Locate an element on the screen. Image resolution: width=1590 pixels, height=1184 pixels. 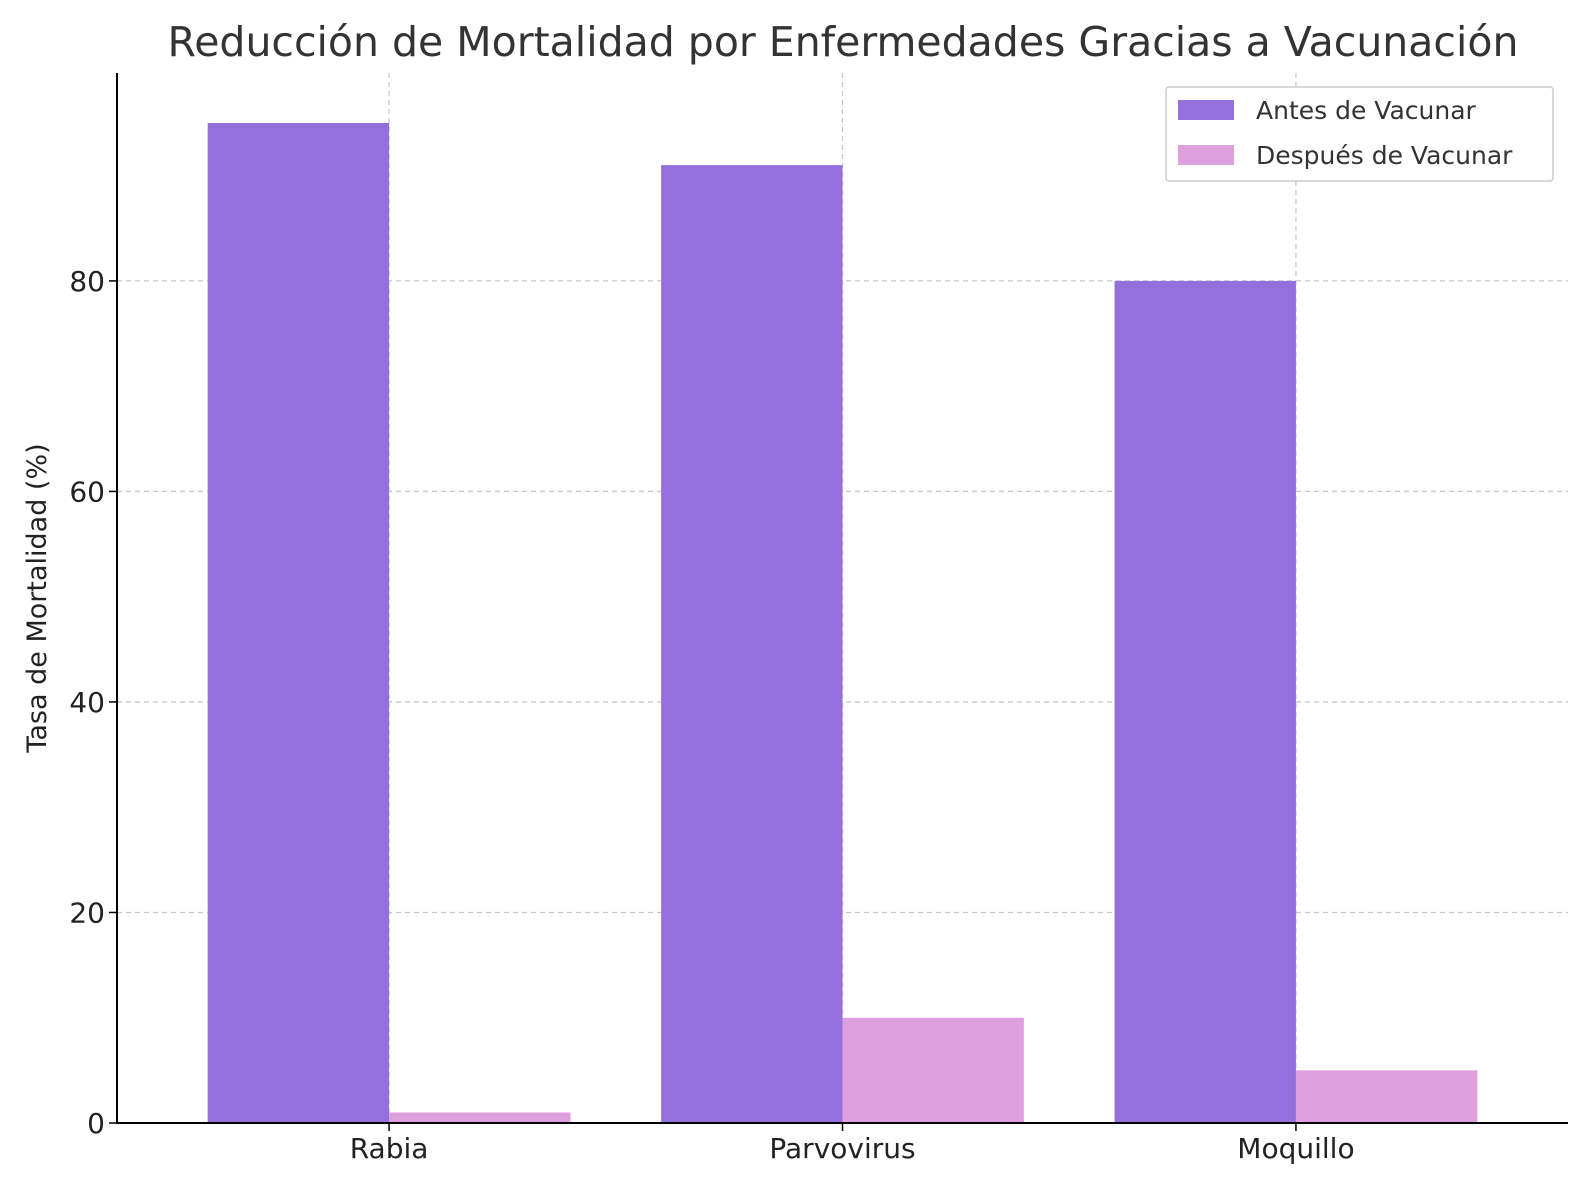
x-tick-label-rabia: Rabia is located at coordinates (389, 1148).